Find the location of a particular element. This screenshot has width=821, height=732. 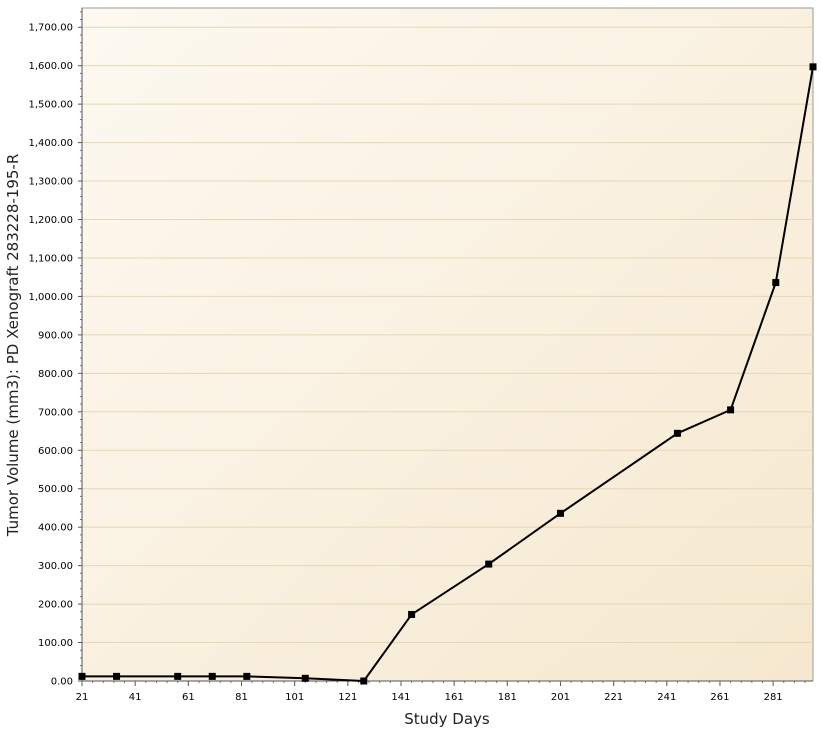

x-tick-label: 221 is located at coordinates (613, 697).